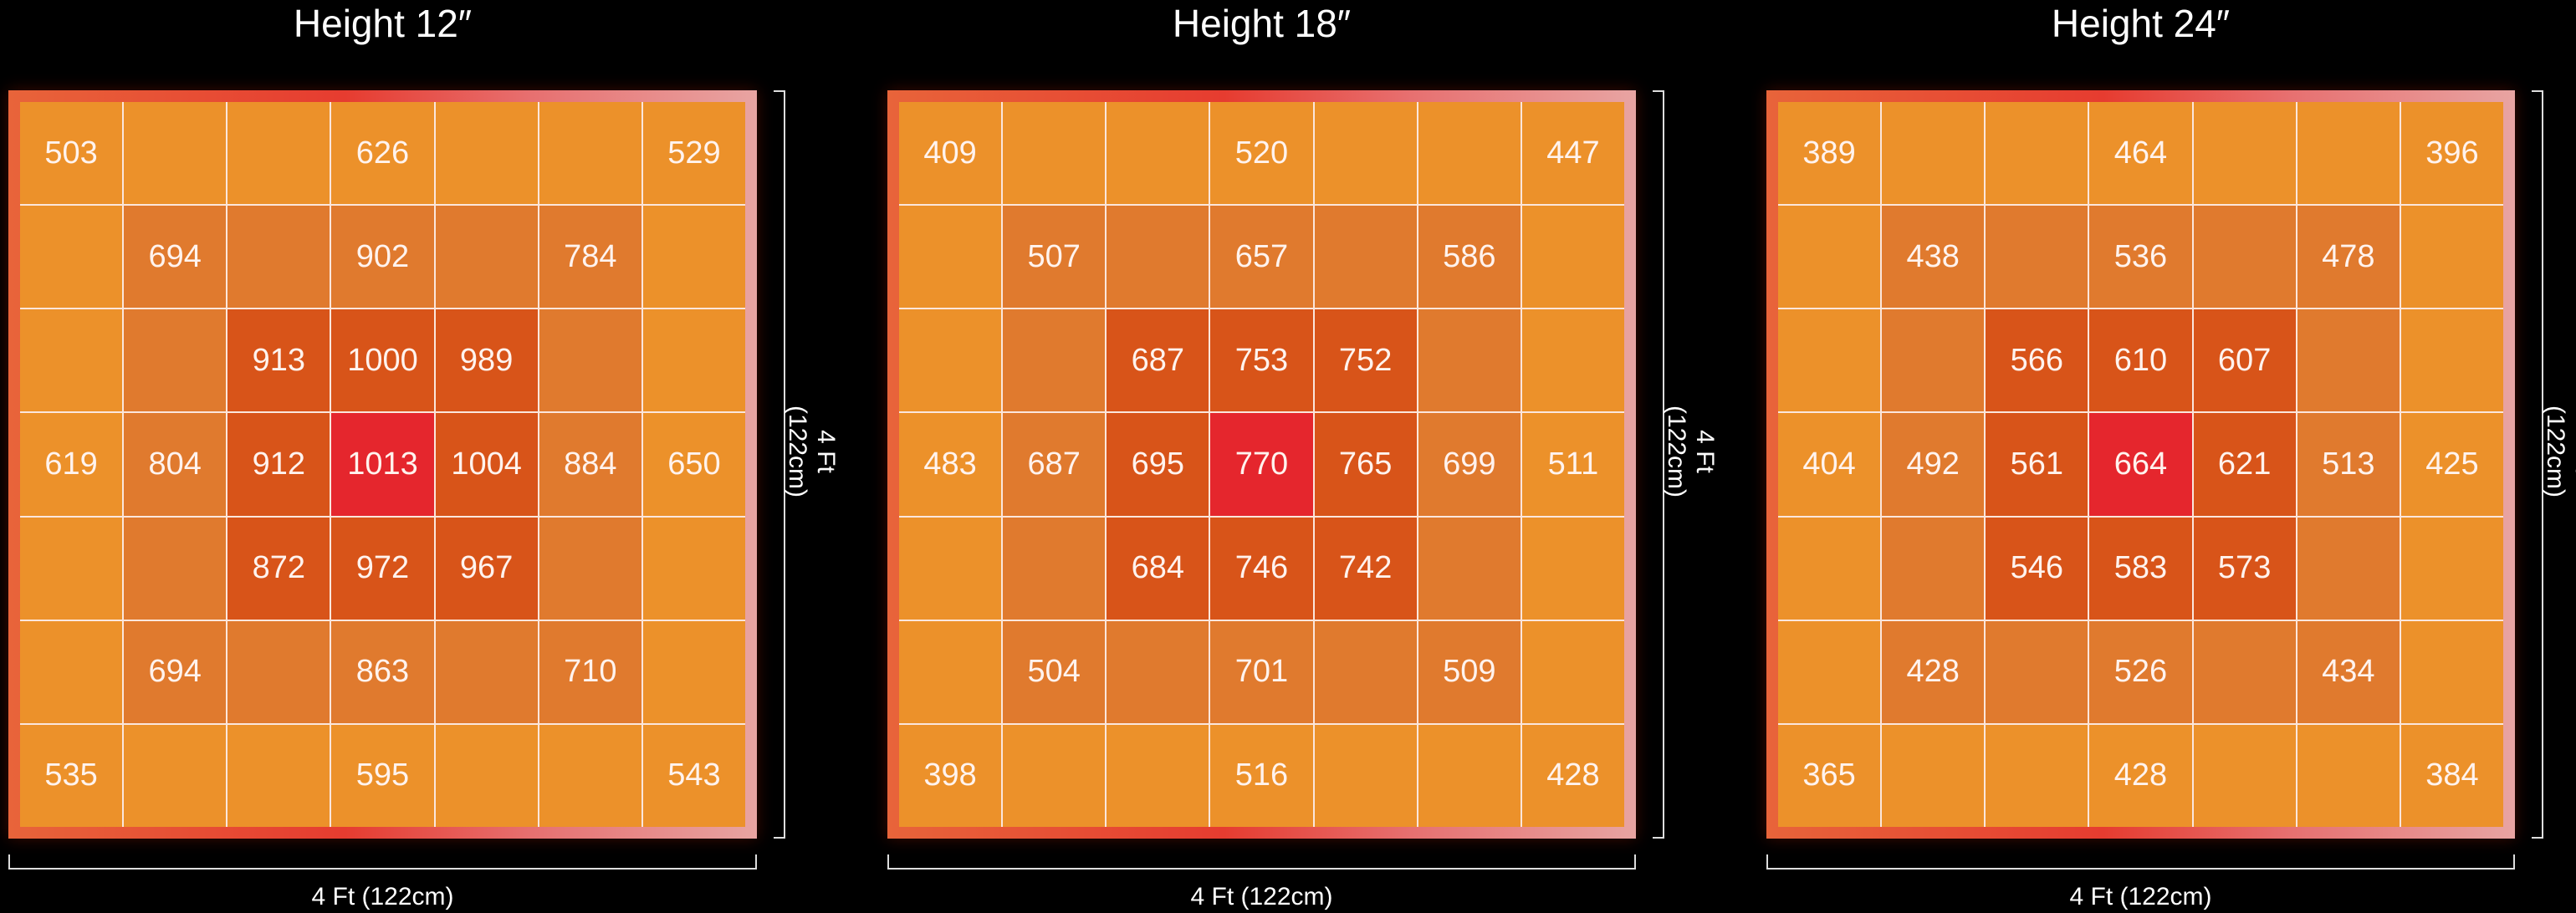  I want to click on grid-cell: 1000, so click(382, 360).